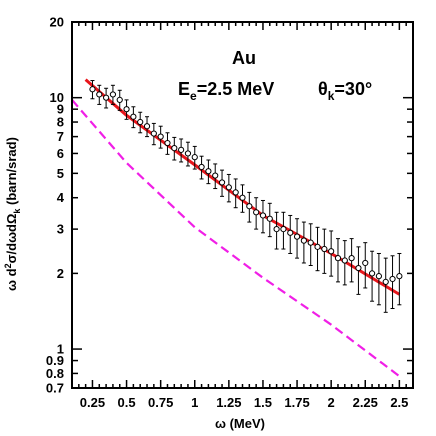 The image size is (436, 436). Describe the element at coordinates (160, 402) in the screenshot. I see `x-tick-label: 0.75` at that location.